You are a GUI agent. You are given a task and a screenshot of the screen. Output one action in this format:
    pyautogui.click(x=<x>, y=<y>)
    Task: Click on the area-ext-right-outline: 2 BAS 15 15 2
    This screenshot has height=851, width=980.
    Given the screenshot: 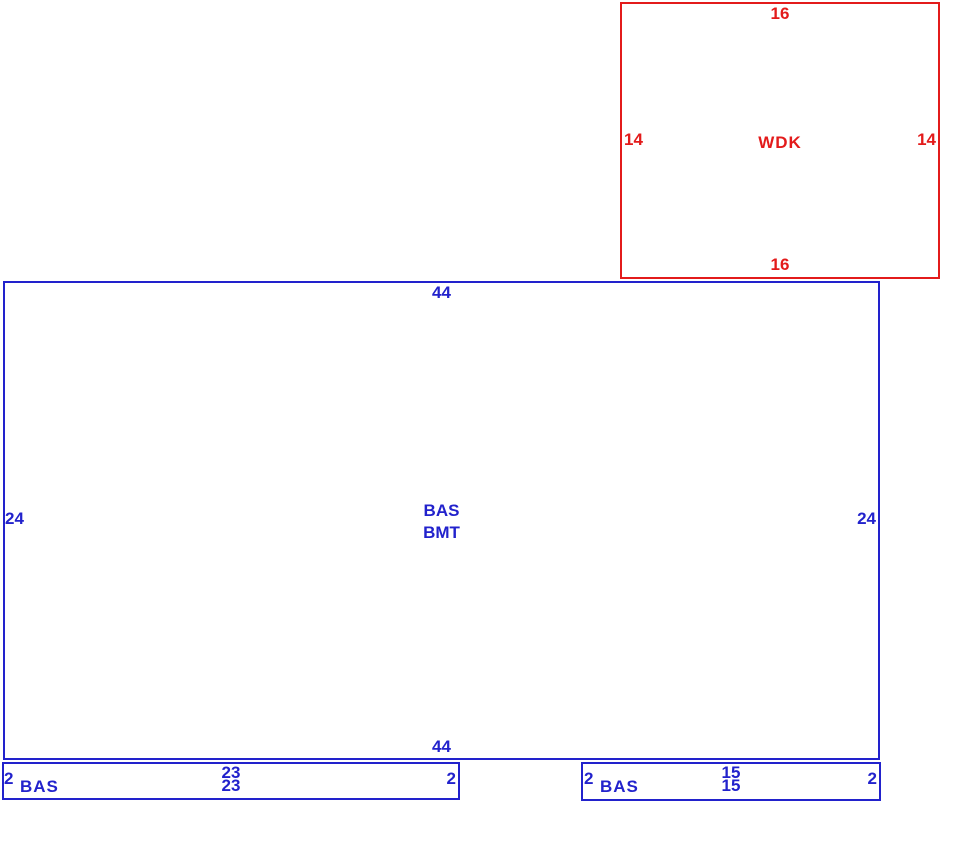 What is the action you would take?
    pyautogui.click(x=731, y=781)
    